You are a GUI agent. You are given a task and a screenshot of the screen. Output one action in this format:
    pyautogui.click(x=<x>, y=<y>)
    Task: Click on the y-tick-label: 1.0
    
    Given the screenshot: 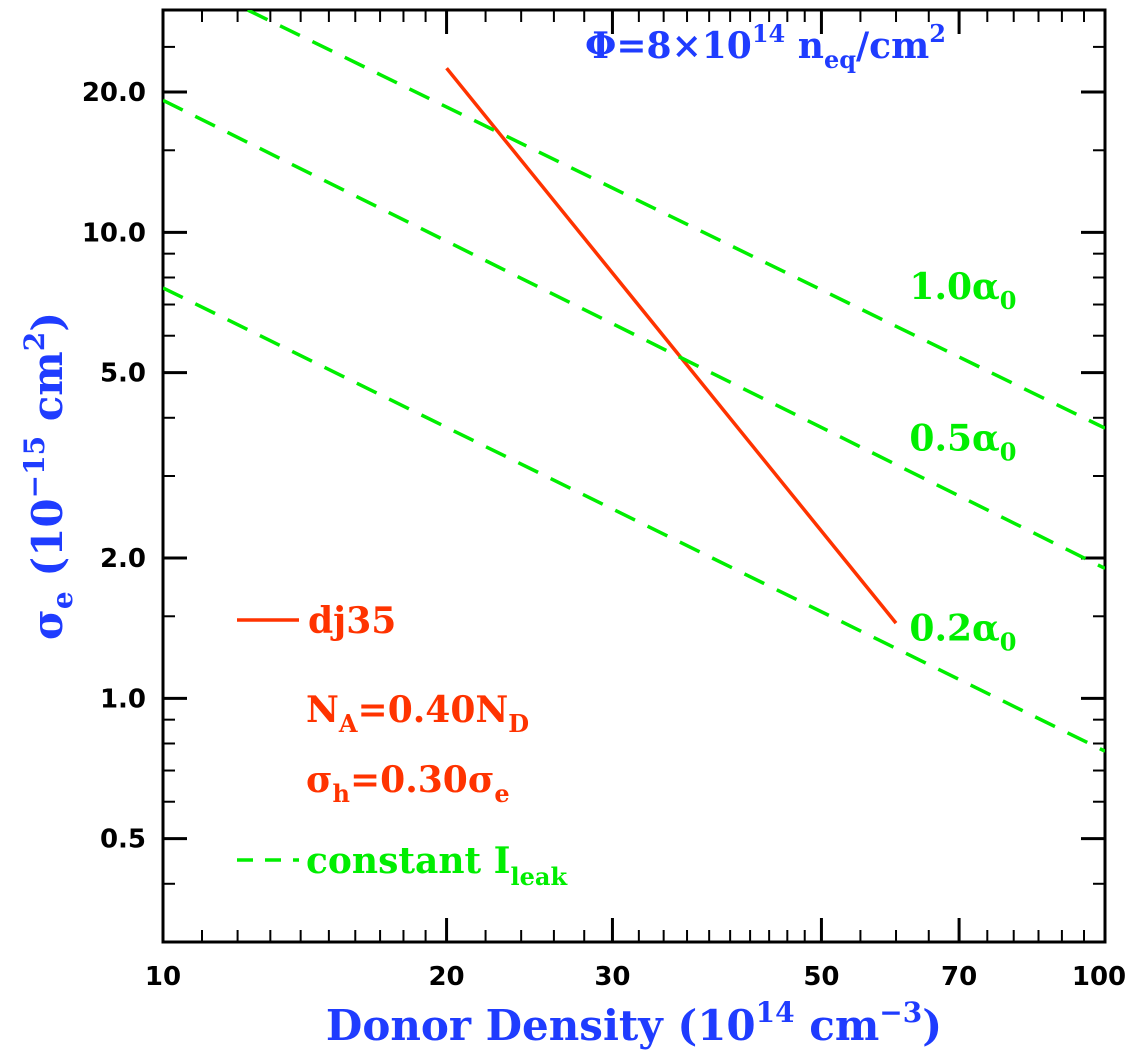 What is the action you would take?
    pyautogui.click(x=123, y=699)
    